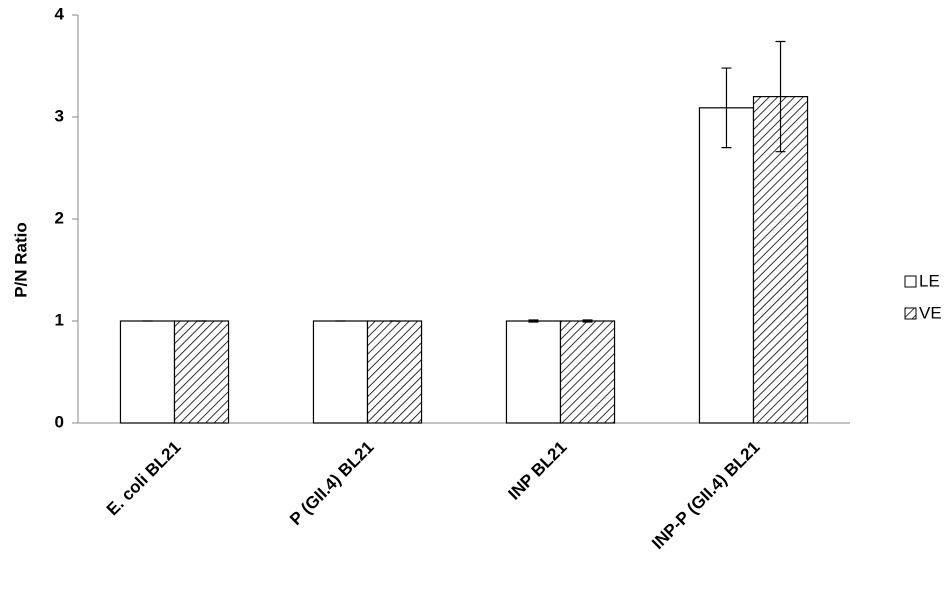 The height and width of the screenshot is (589, 950). I want to click on y-tick-label: 1, so click(59, 319).